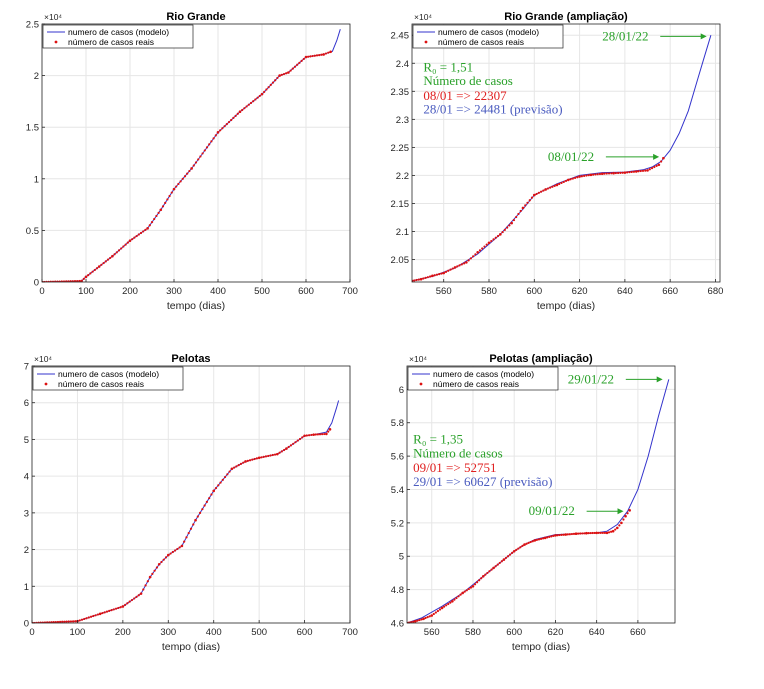 The width and height of the screenshot is (764, 689). What do you see at coordinates (397, 457) in the screenshot?
I see `y-tick-label: 5.6` at bounding box center [397, 457].